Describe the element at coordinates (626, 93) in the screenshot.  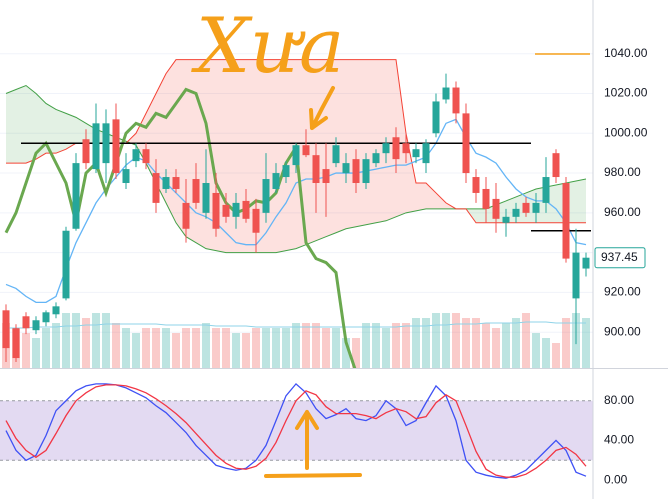
I see `y-tick-label: 1020.00` at that location.